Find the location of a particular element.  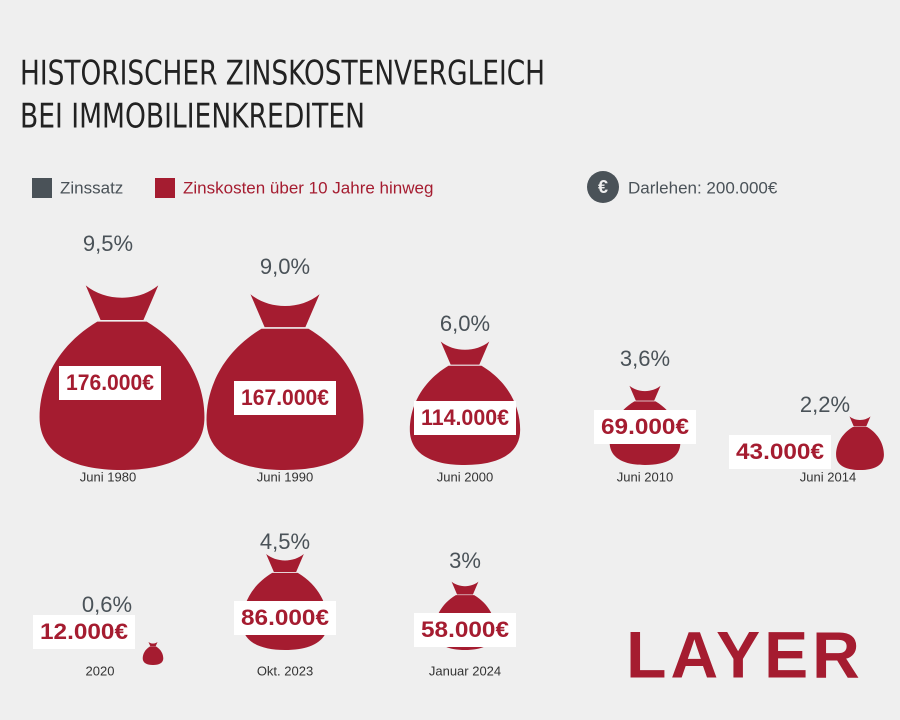

cost-label: 69.000€ is located at coordinates (645, 426).